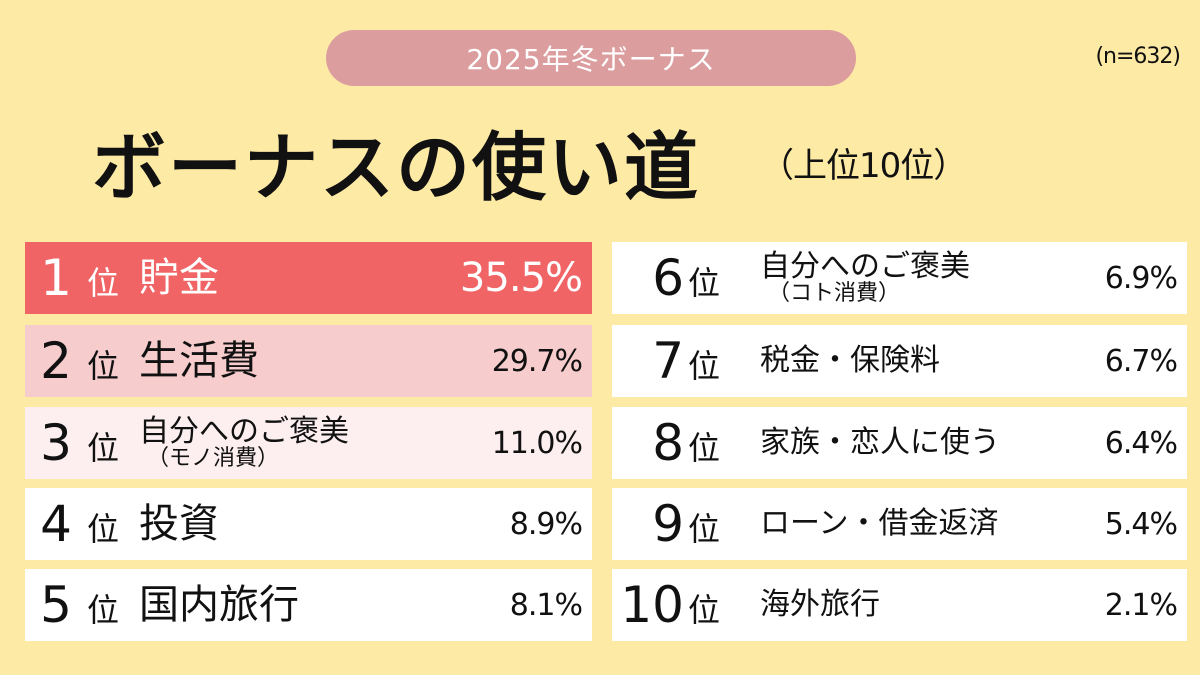  I want to click on item-label: 自分へのご褒美 （モノ消費）, so click(244, 442).